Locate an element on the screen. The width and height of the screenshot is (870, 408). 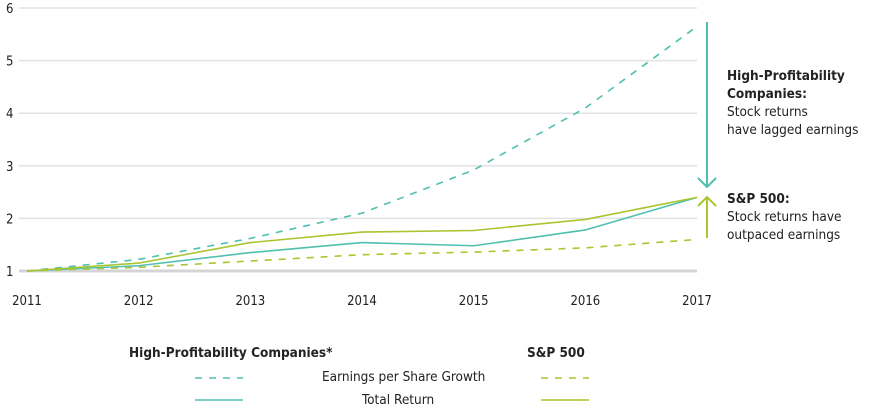
y-tick-label: 6 is located at coordinates (9, 9).